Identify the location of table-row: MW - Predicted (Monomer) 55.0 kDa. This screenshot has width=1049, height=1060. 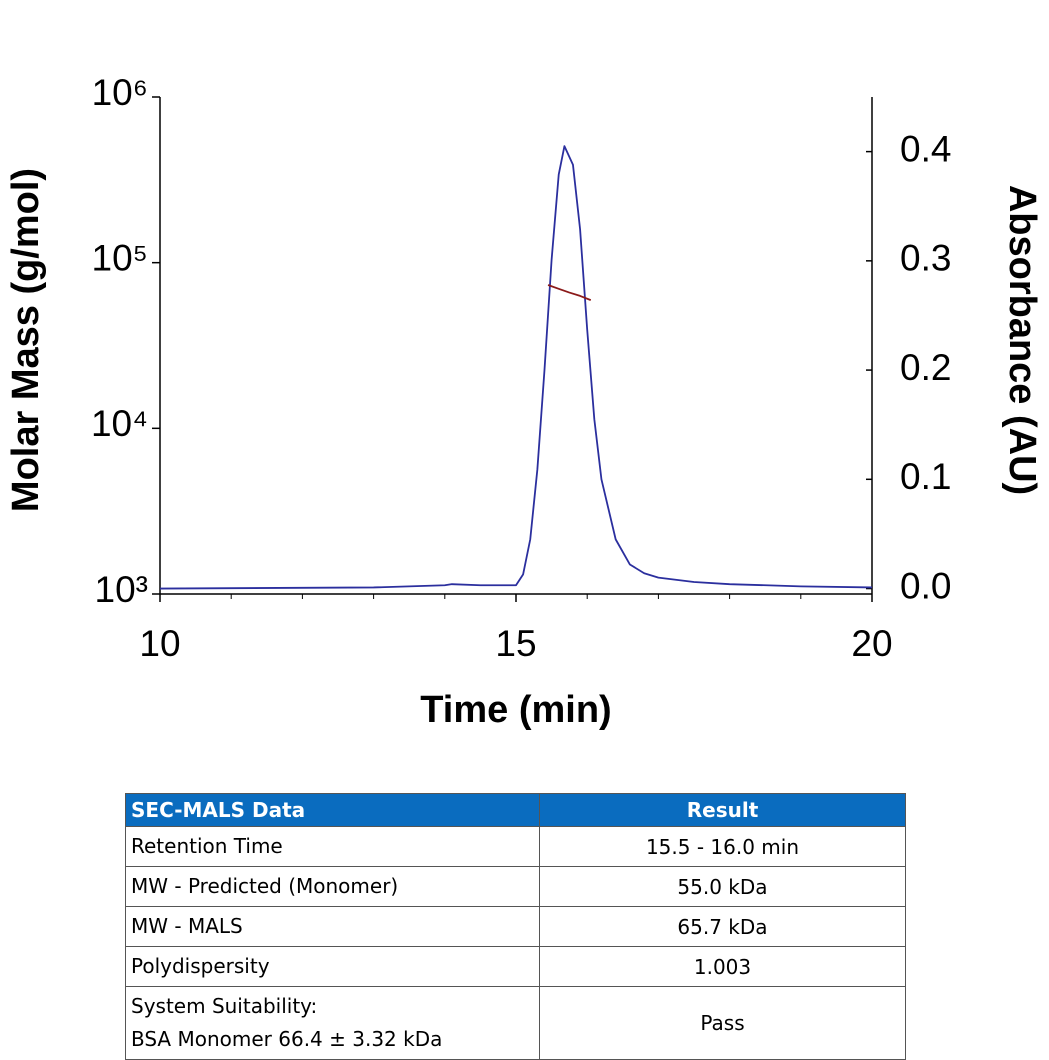
(515, 886).